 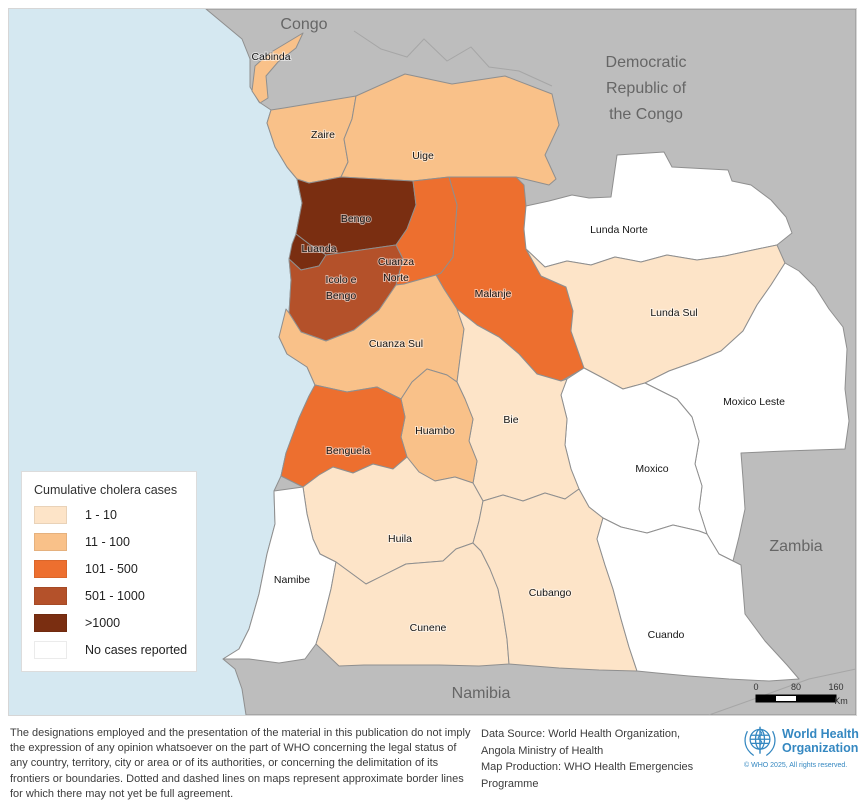 What do you see at coordinates (755, 687) in the screenshot?
I see `scale-tick-0: 0` at bounding box center [755, 687].